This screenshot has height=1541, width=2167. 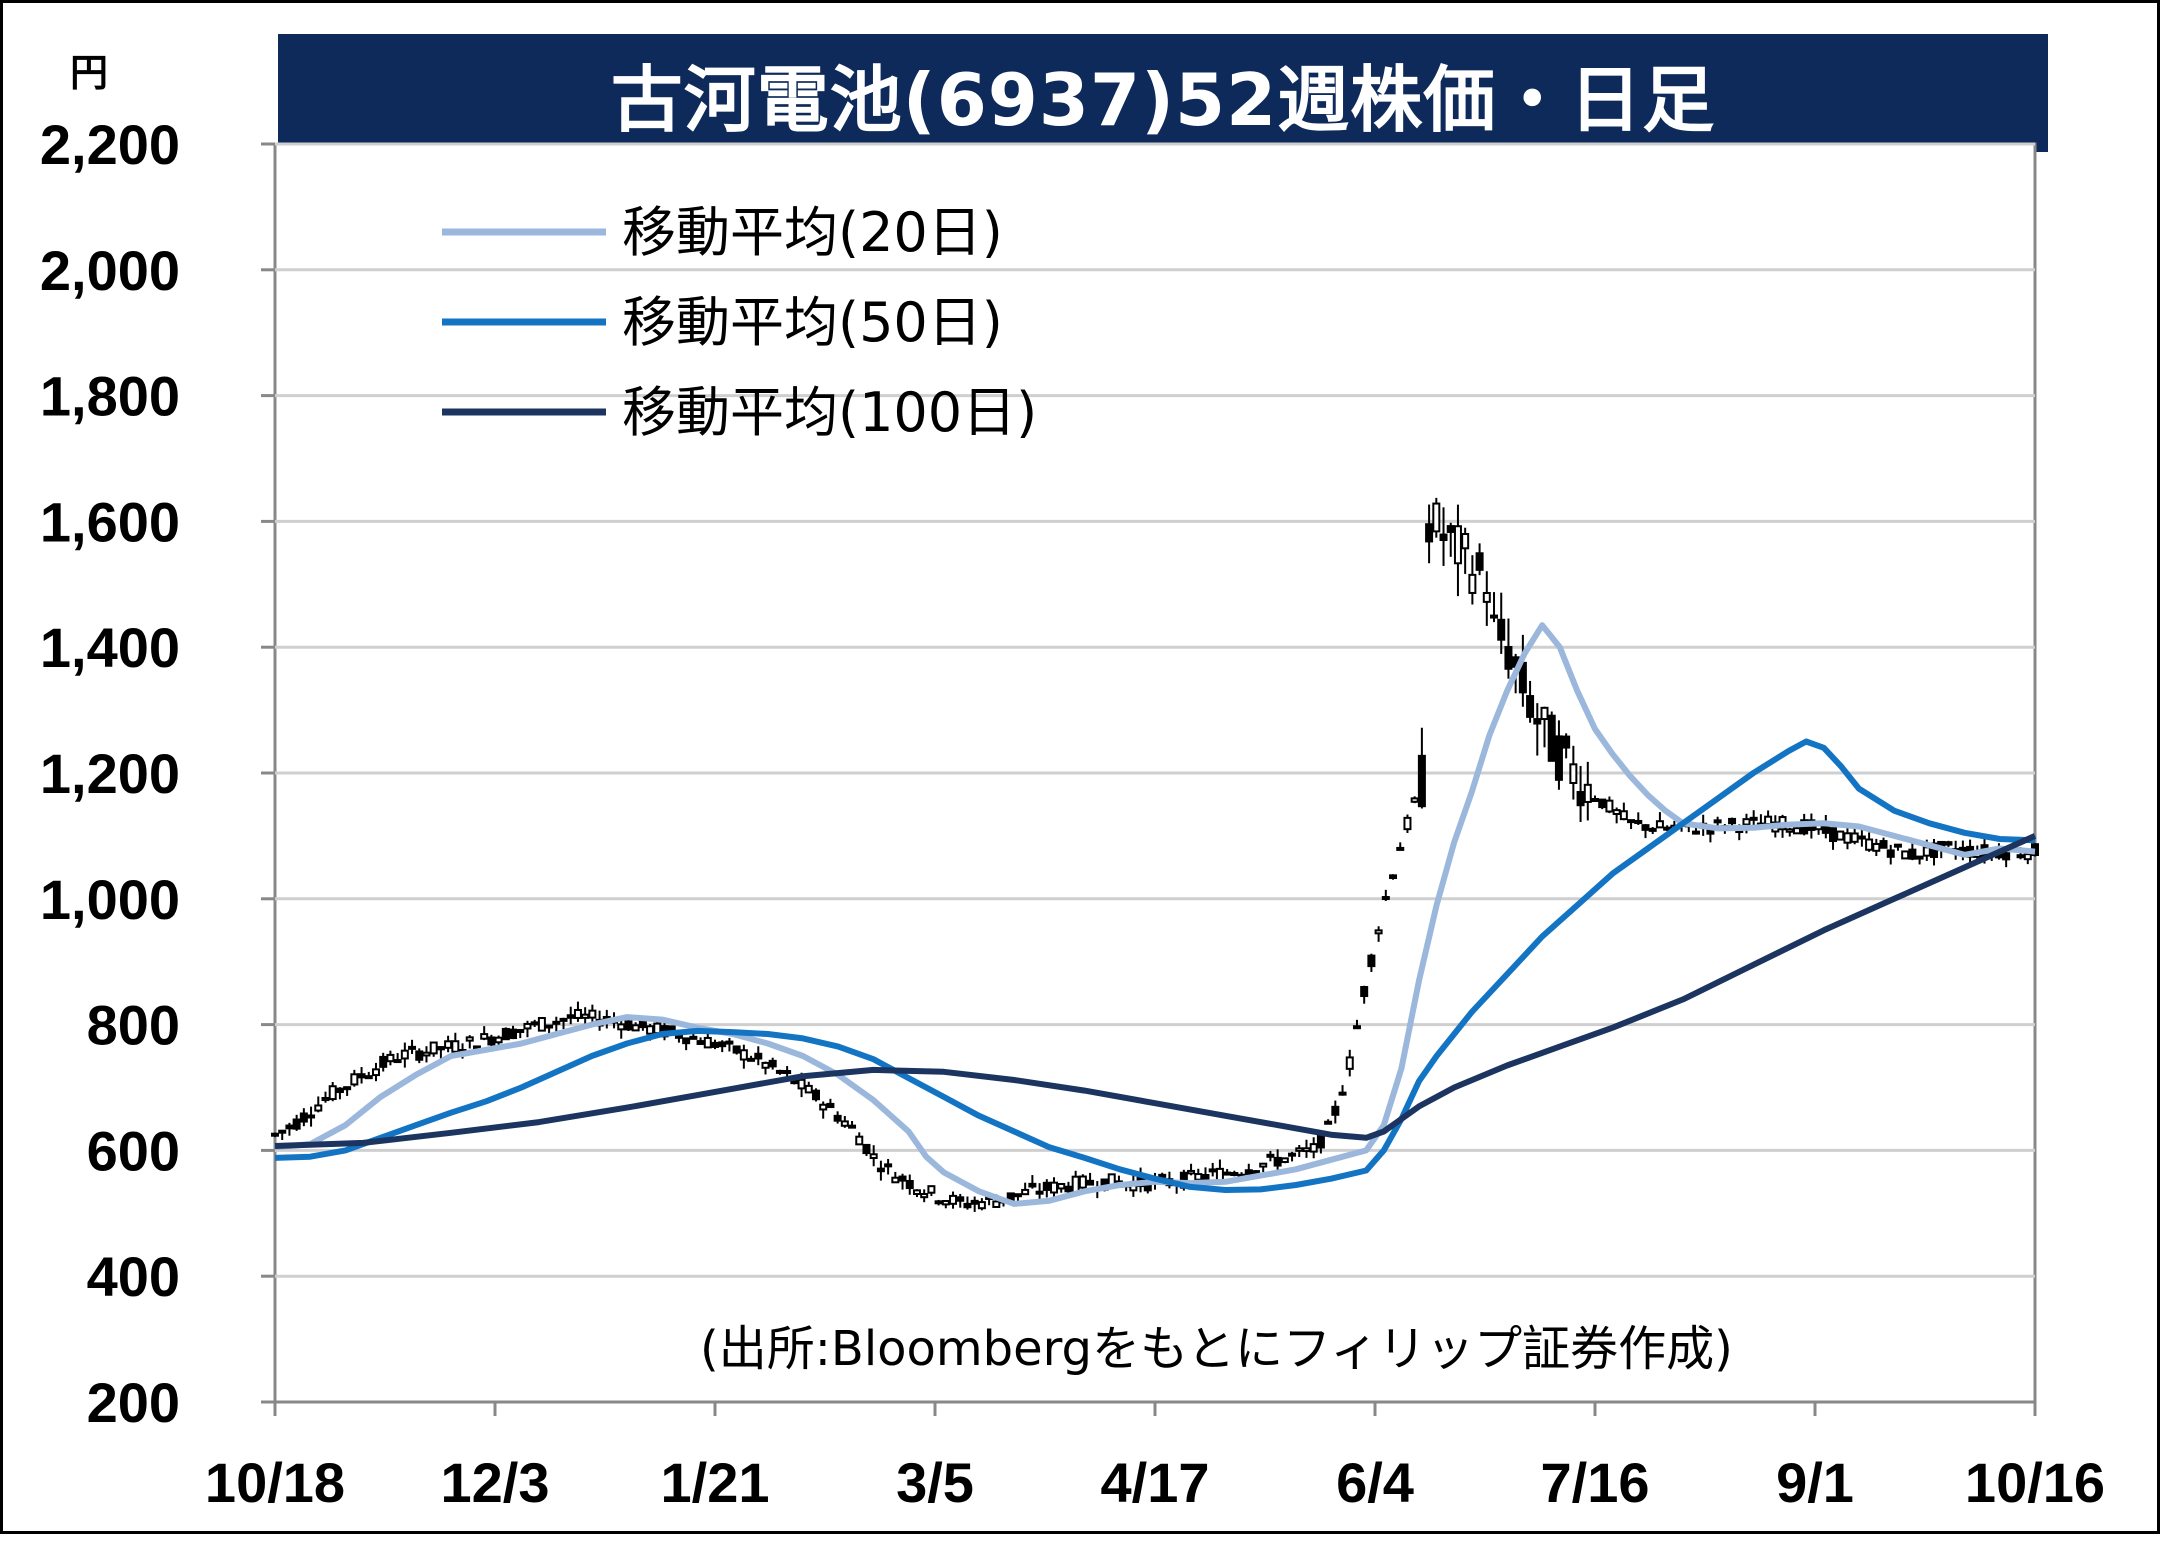 What do you see at coordinates (1595, 1482) in the screenshot?
I see `x-tick-label: 7/16` at bounding box center [1595, 1482].